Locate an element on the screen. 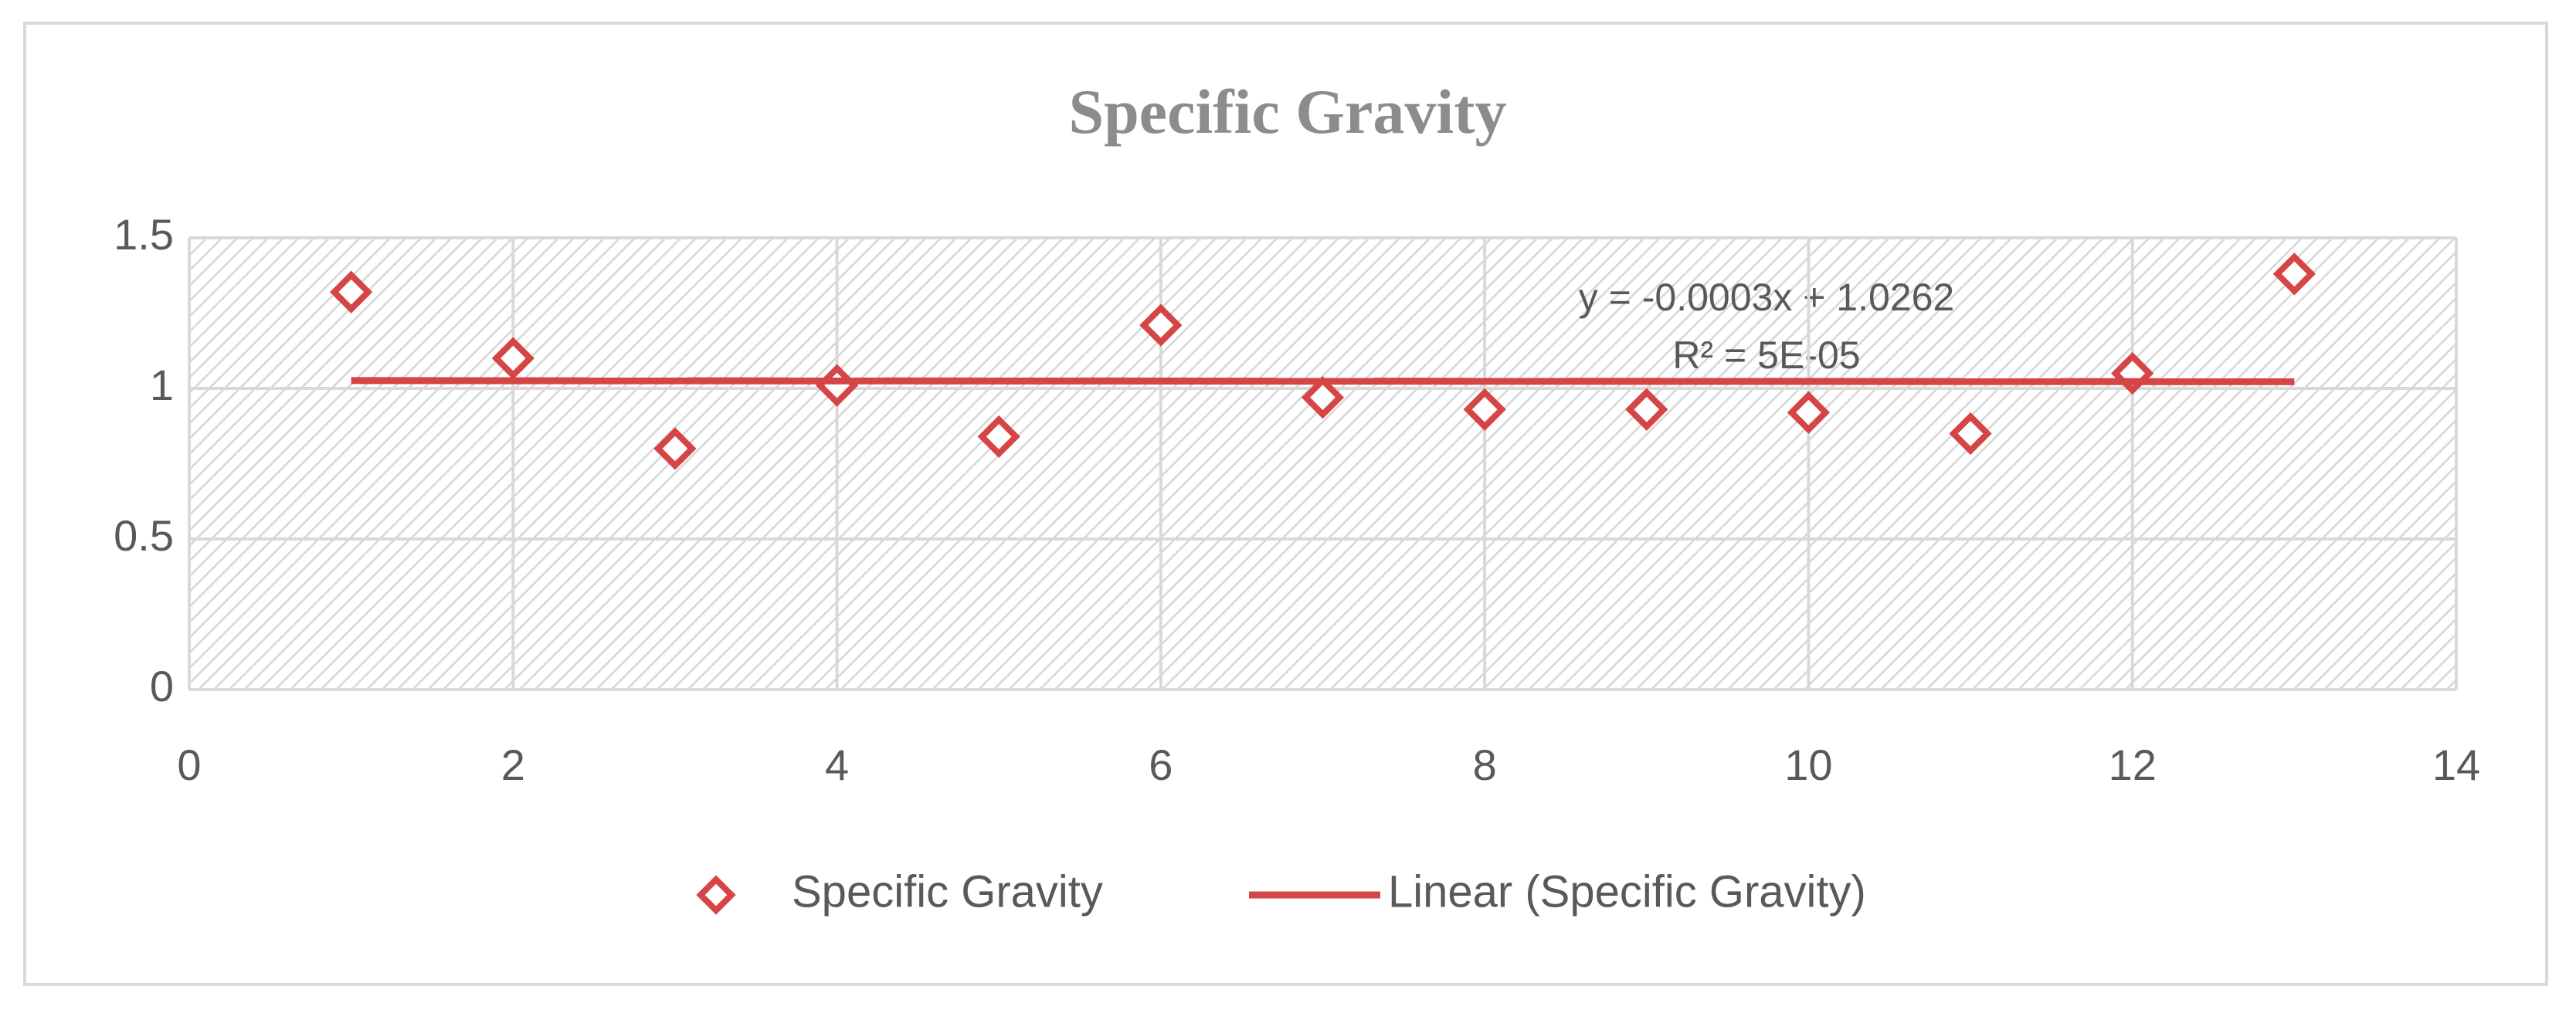 The image size is (2576, 1010). chart-title: Specific Gravity is located at coordinates (1287, 112).